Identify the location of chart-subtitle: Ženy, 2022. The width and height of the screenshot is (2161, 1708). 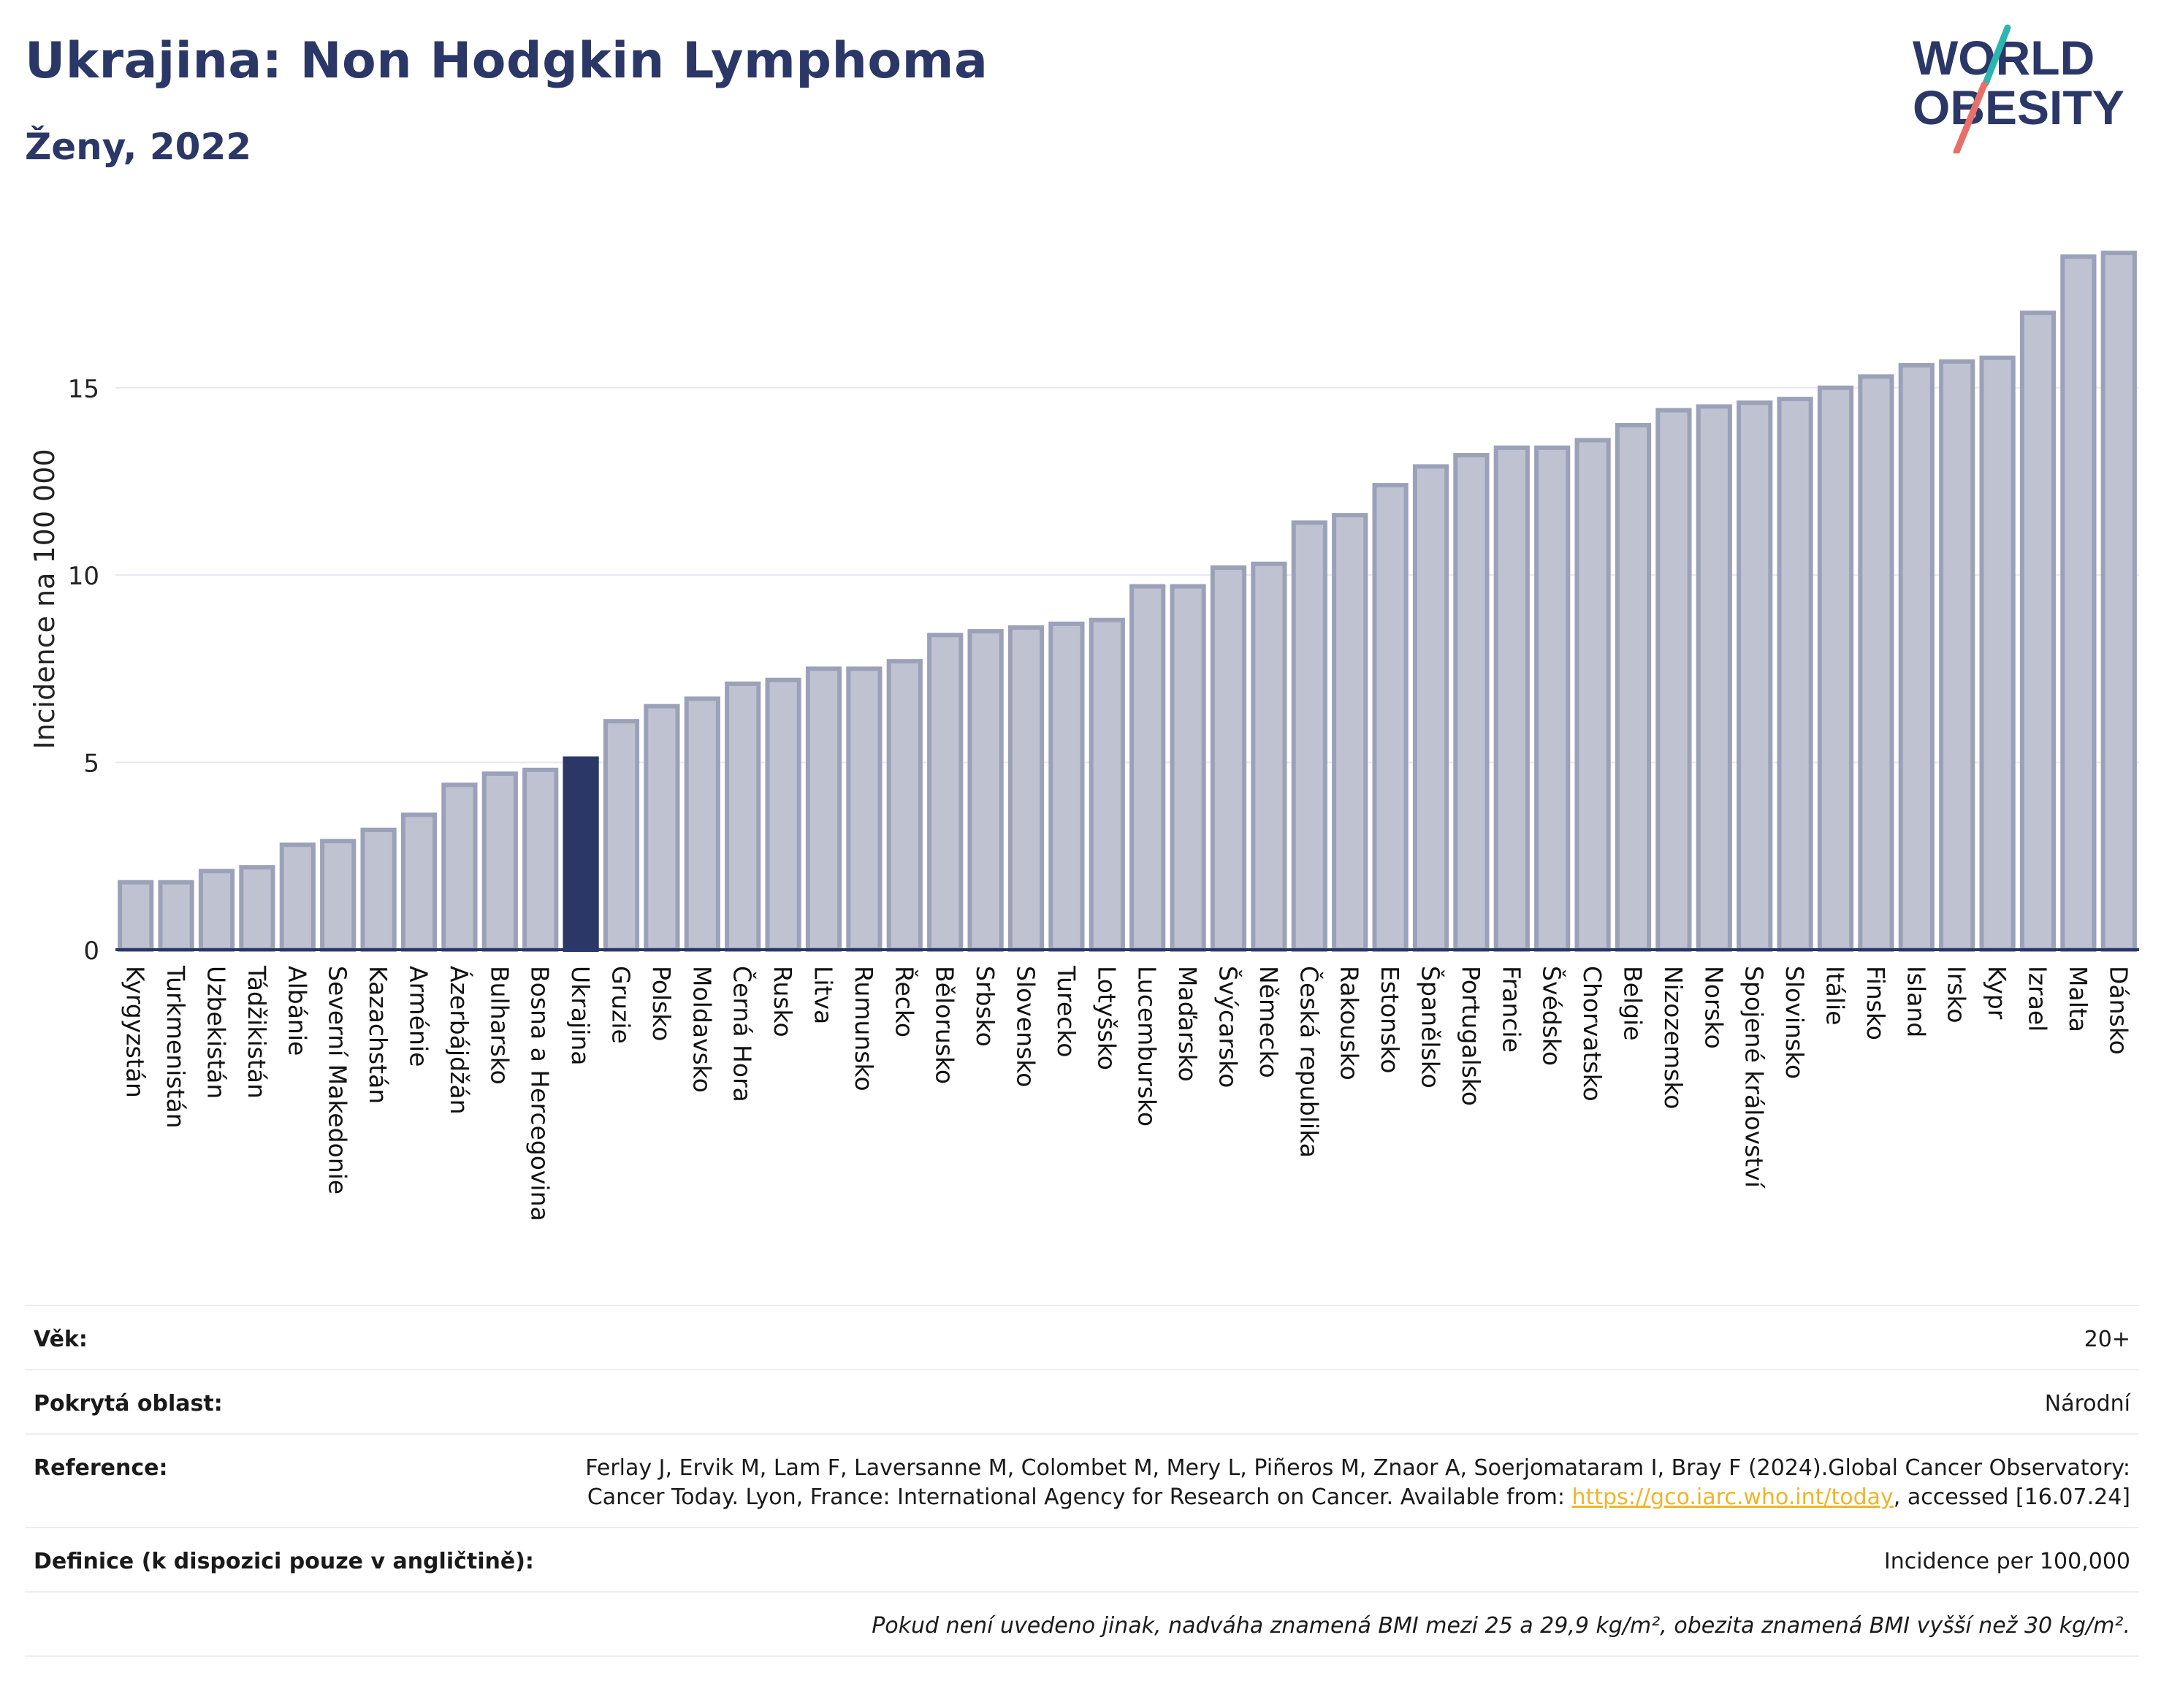
(138, 147).